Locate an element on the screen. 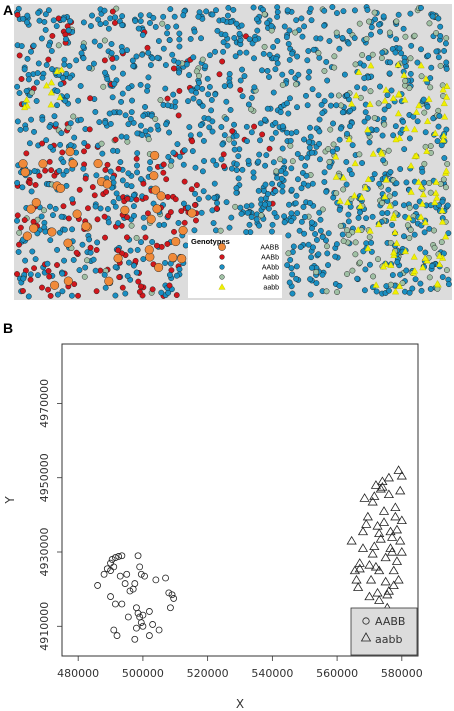 The image size is (454, 711). x-tick-label: 540000 is located at coordinates (272, 673).